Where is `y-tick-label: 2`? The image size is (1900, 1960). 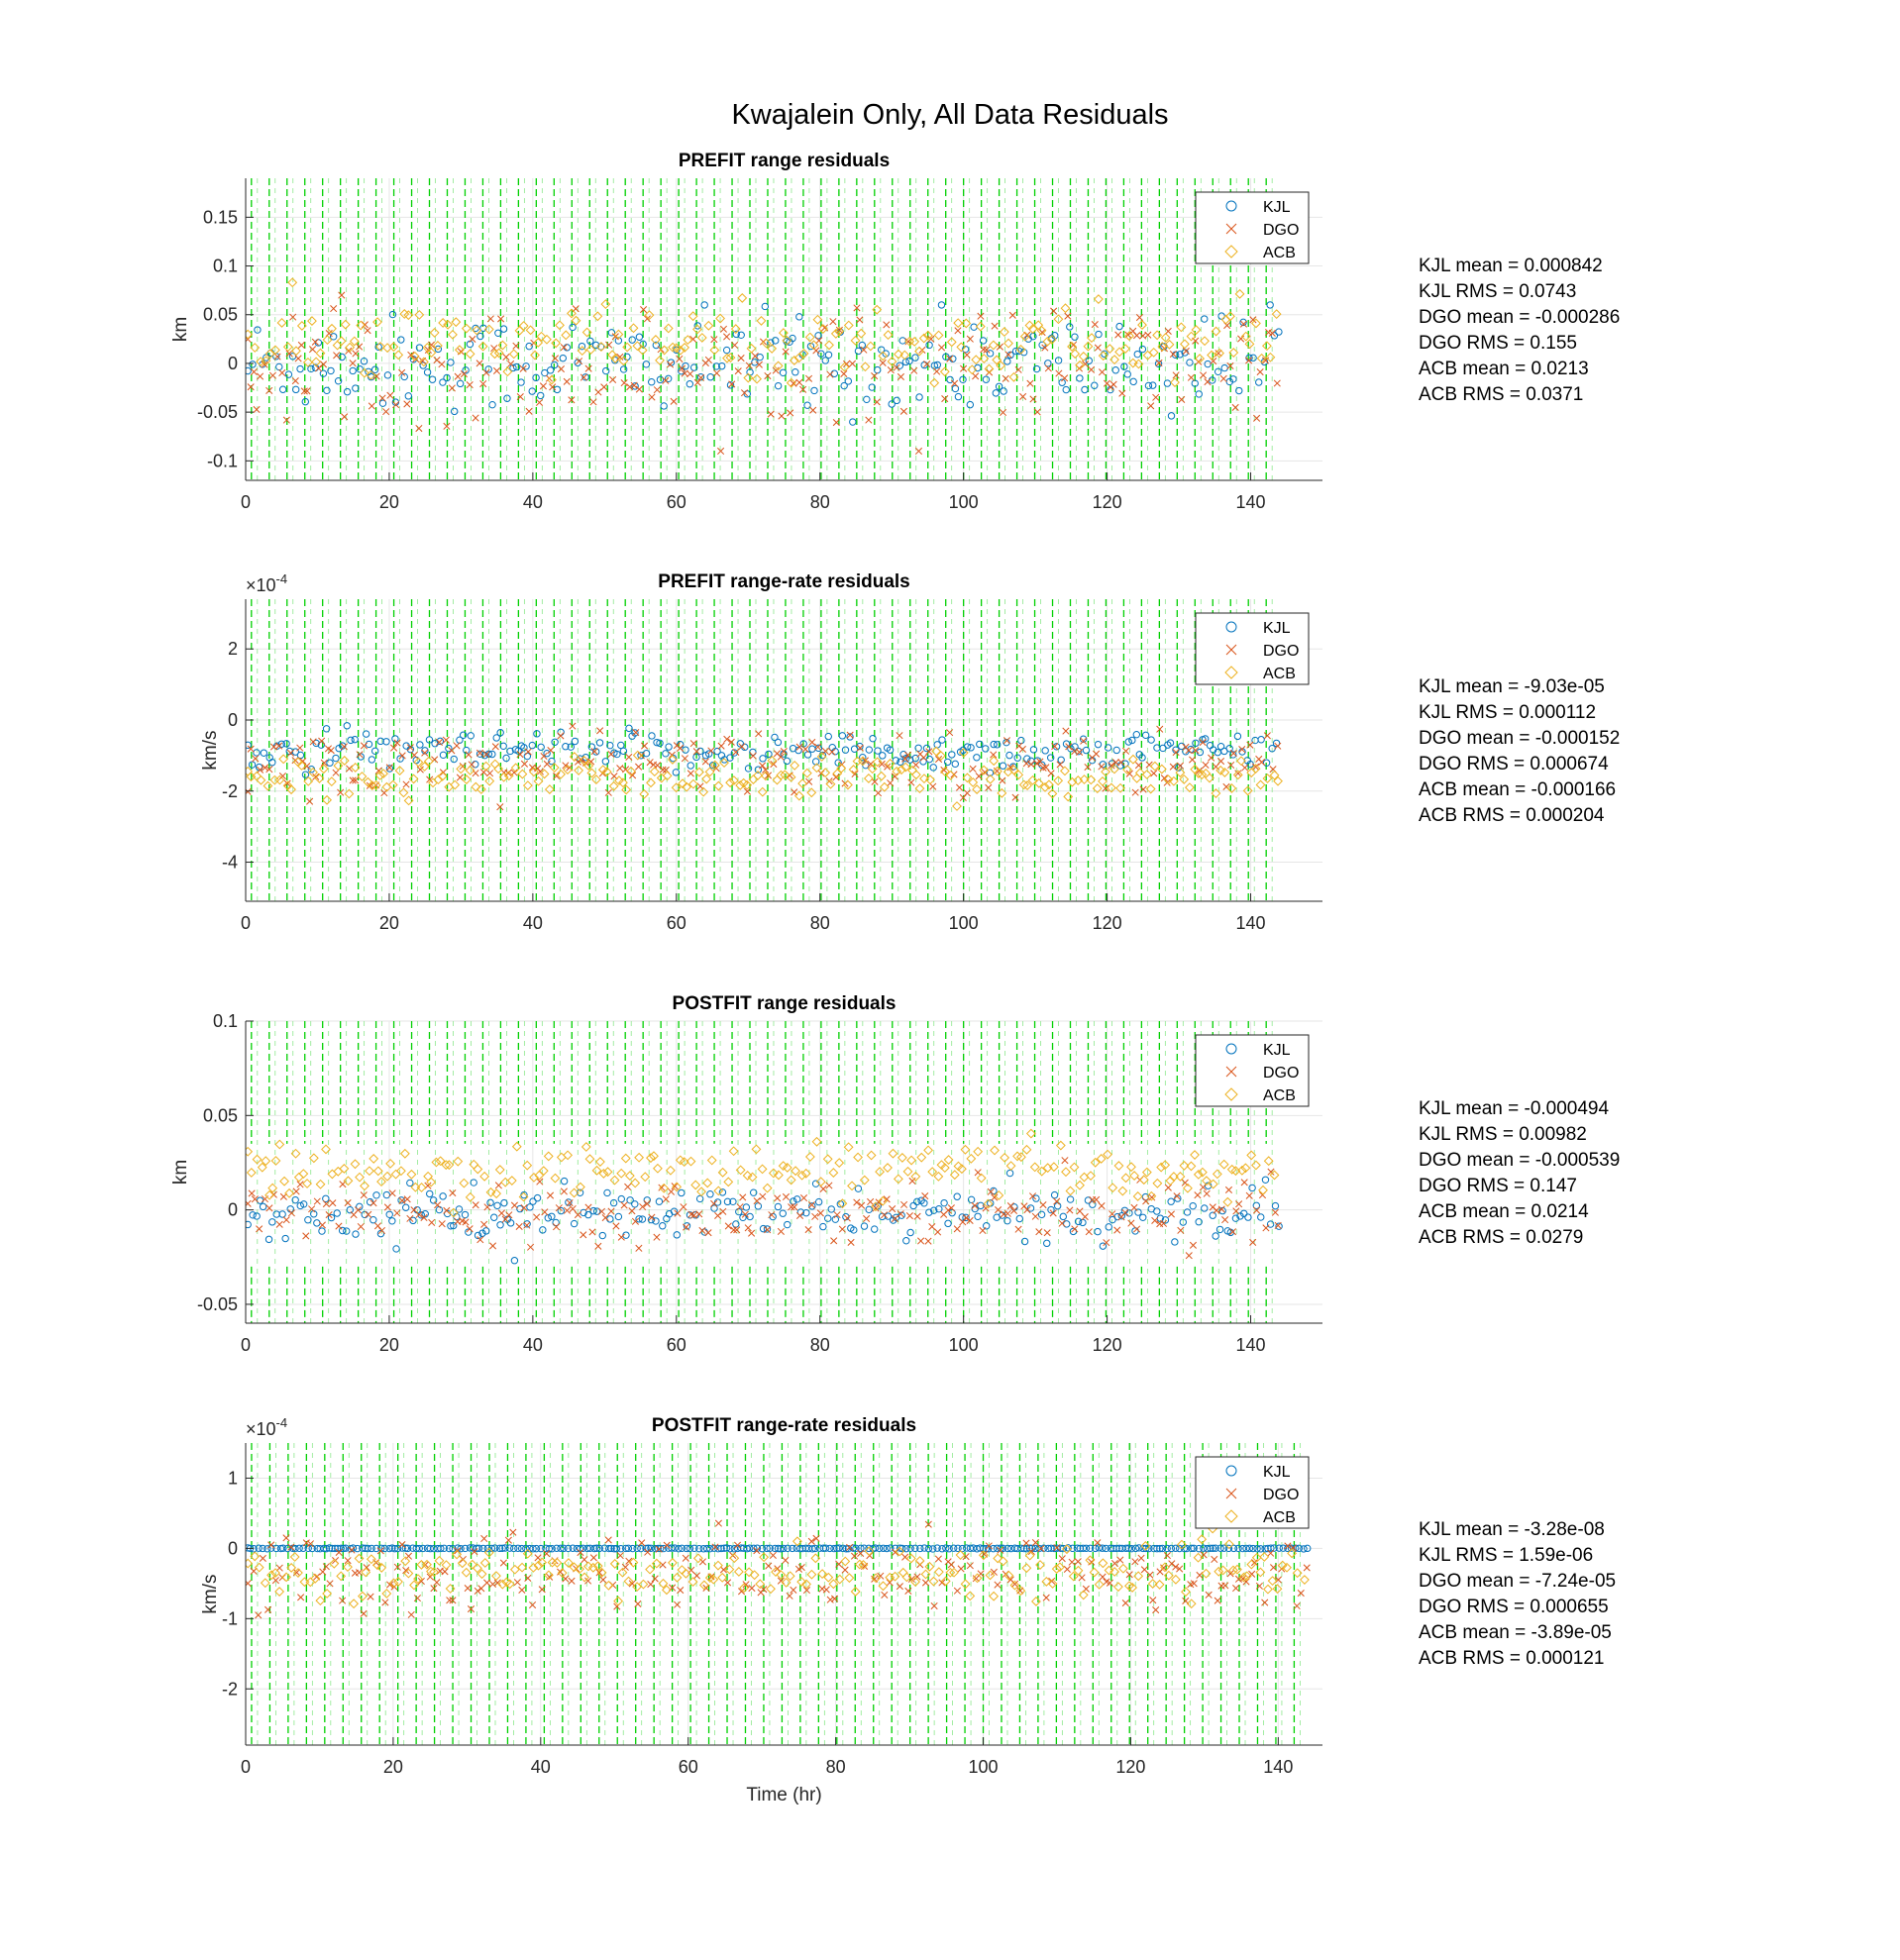
y-tick-label: 2 is located at coordinates (233, 649).